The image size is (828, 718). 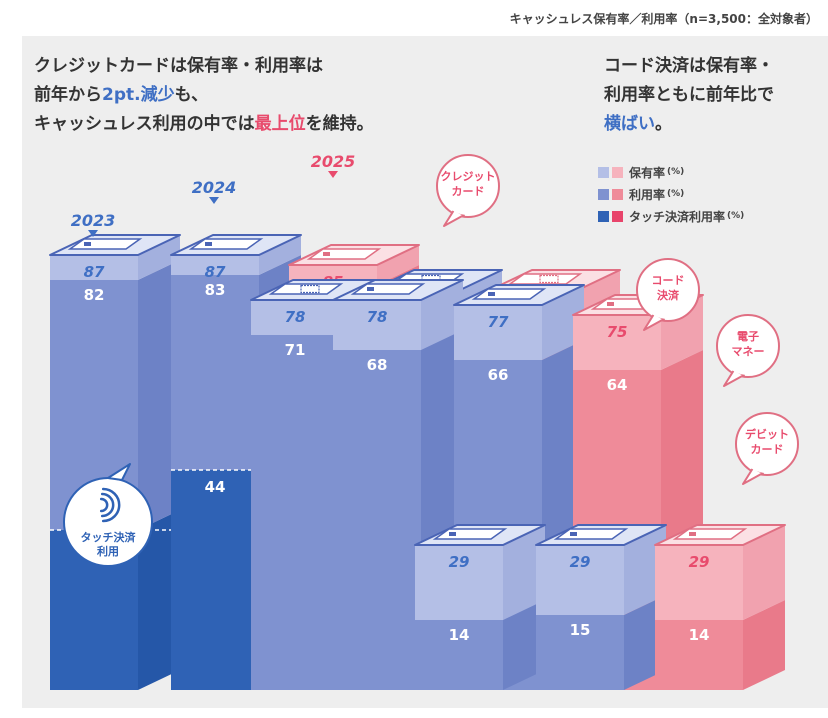 What do you see at coordinates (641, 172) in the screenshot?
I see `legend-item-holding: 保有率 (%)` at bounding box center [641, 172].